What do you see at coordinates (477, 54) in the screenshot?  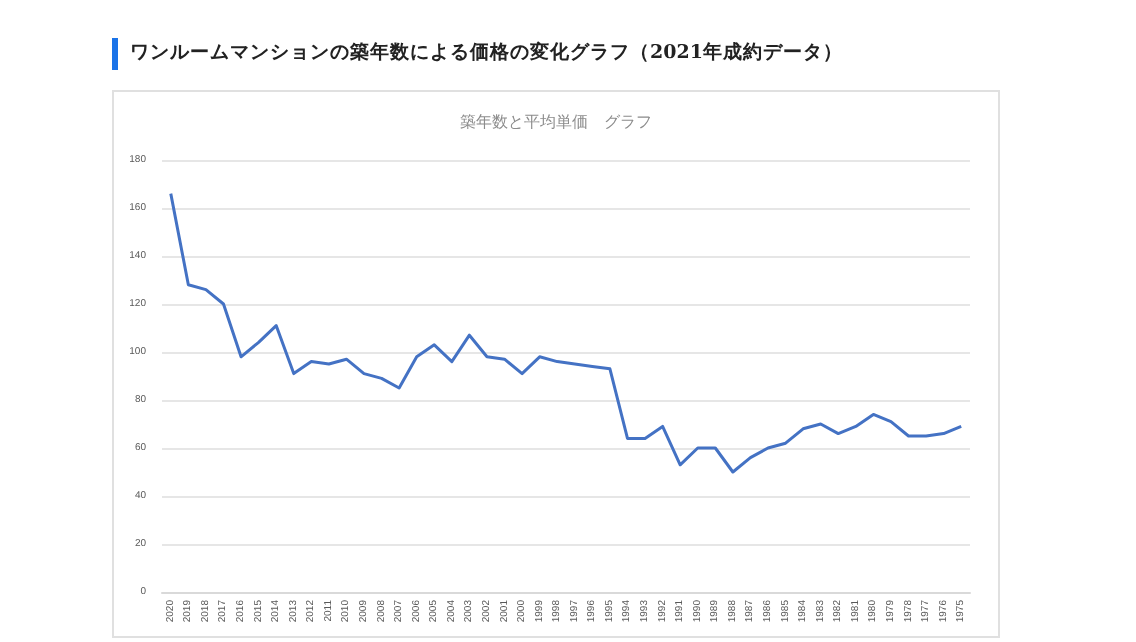 I see `chart-title: ワンルームマンションの築年数による価格の変化グラフ（2021年成約データ）` at bounding box center [477, 54].